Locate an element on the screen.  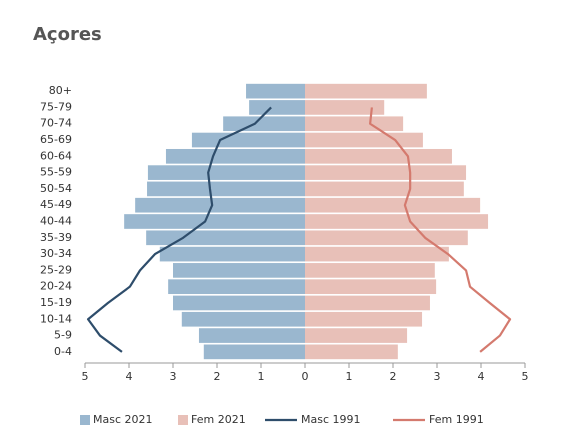
legend-label: Fem 2021 is located at coordinates (218, 419).